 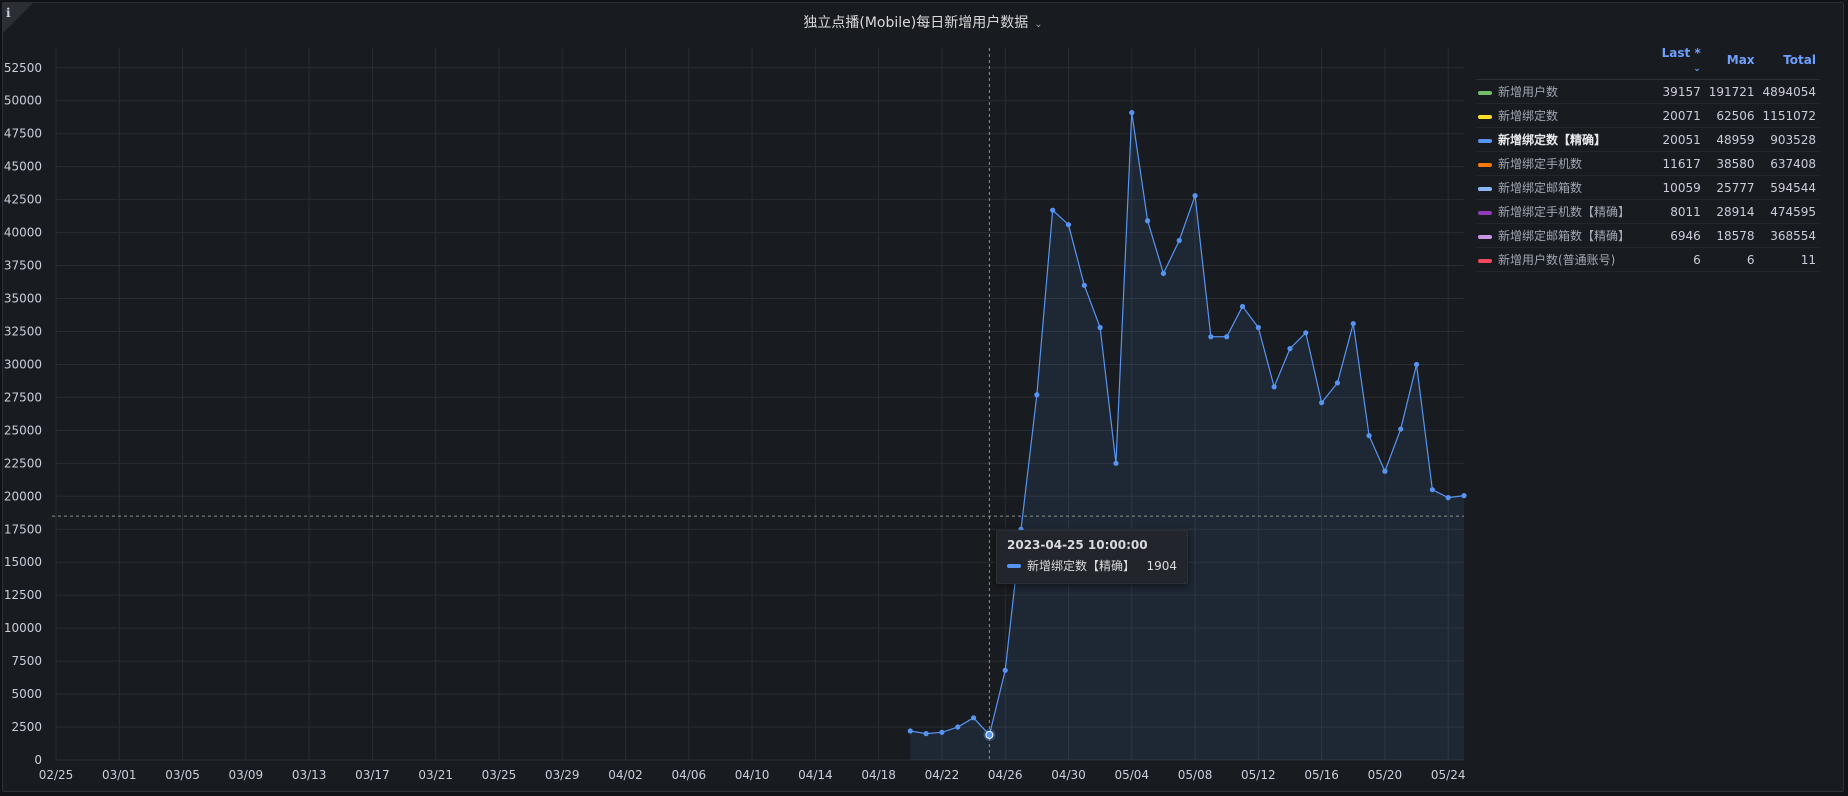 What do you see at coordinates (23, 430) in the screenshot?
I see `y-tick-label: 25000` at bounding box center [23, 430].